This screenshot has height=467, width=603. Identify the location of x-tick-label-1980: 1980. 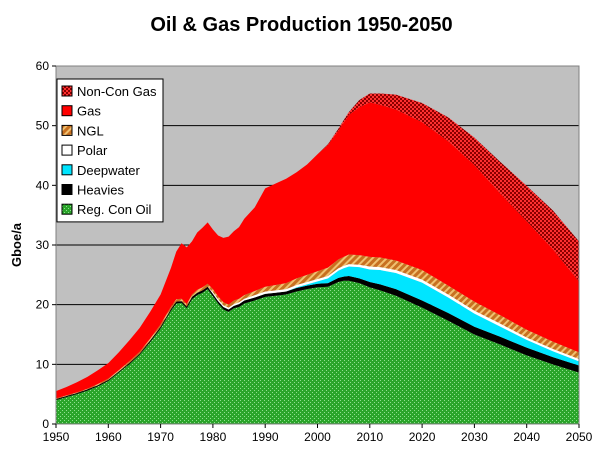
(213, 437).